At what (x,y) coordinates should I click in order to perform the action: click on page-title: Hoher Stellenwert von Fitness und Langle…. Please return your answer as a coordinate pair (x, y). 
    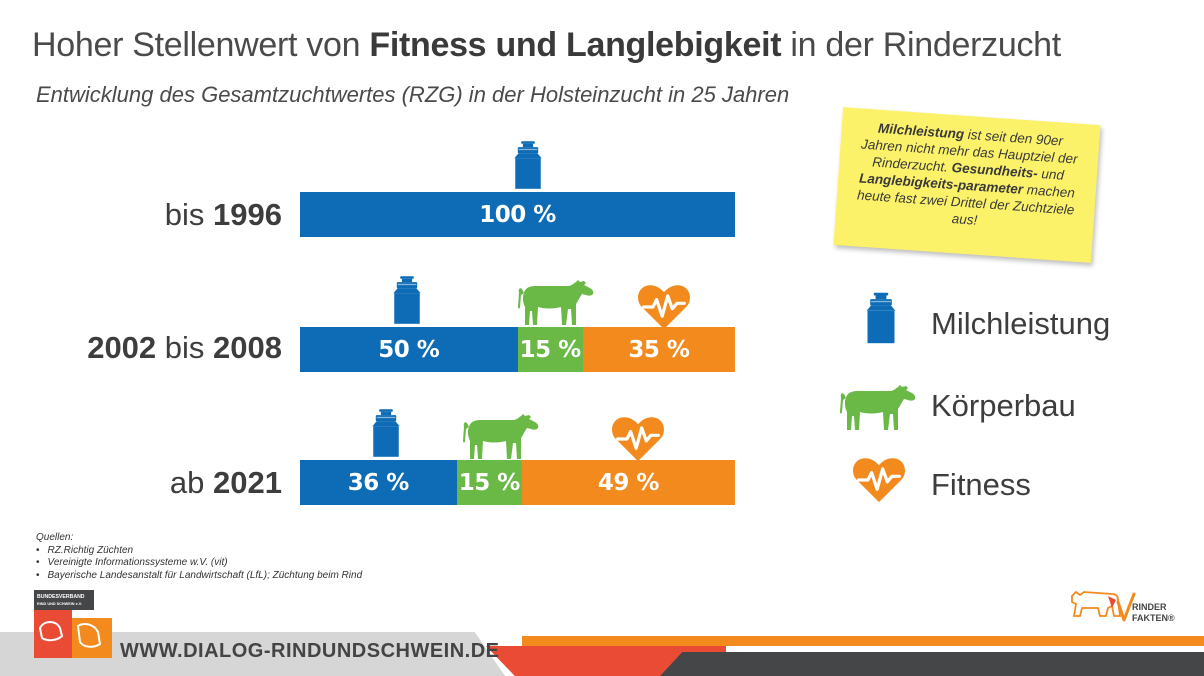
    Looking at the image, I should click on (546, 45).